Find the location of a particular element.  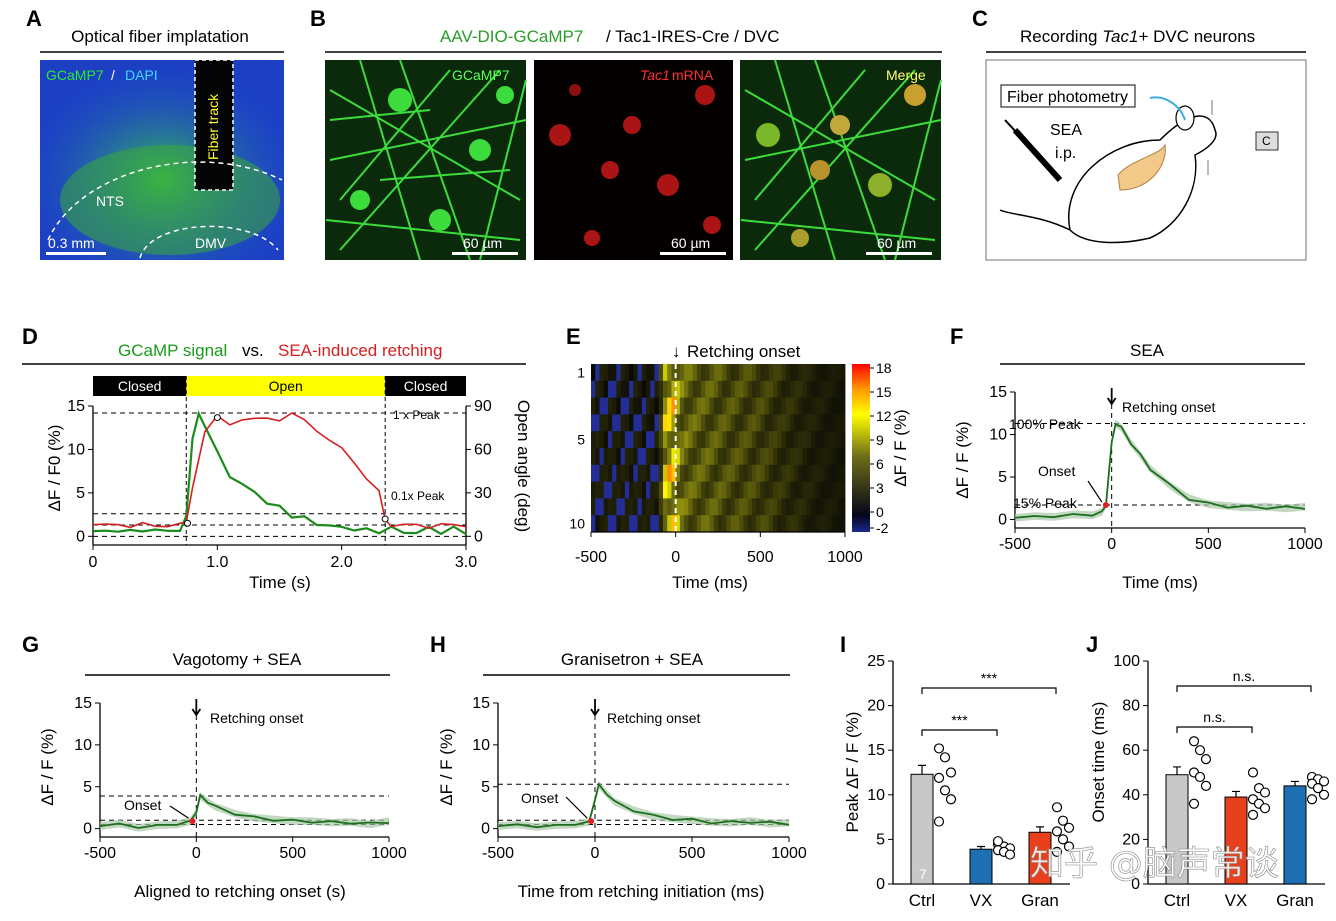

x-tick-label: 500 is located at coordinates (692, 853).